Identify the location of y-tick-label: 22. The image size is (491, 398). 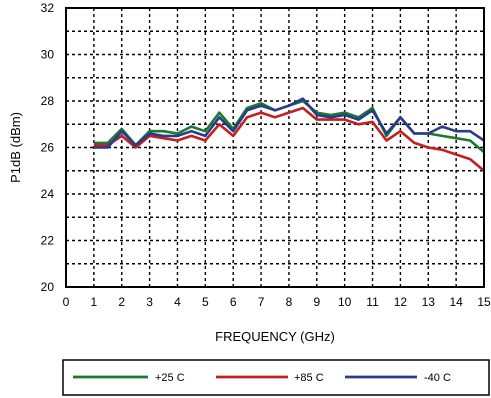
(48, 241).